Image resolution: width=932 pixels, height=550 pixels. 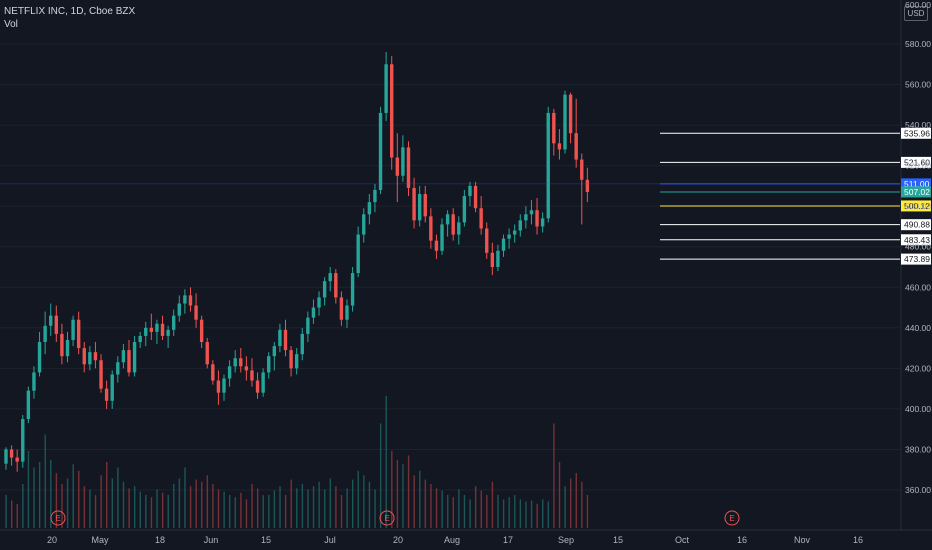 What do you see at coordinates (398, 540) in the screenshot?
I see `time-tick-label: 20` at bounding box center [398, 540].